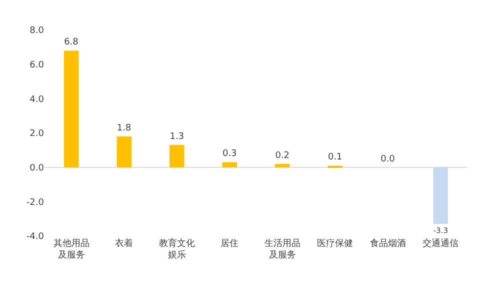 This screenshot has height=284, width=487. What do you see at coordinates (388, 159) in the screenshot?
I see `data-label: 0.0` at bounding box center [388, 159].